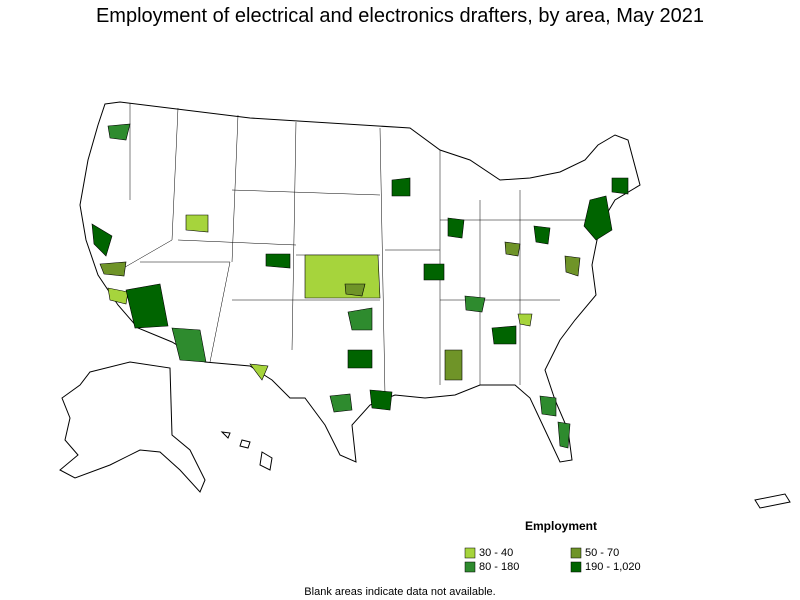 The image size is (800, 600). Describe the element at coordinates (496, 553) in the screenshot. I see `legend-label: 30 - 40` at that location.